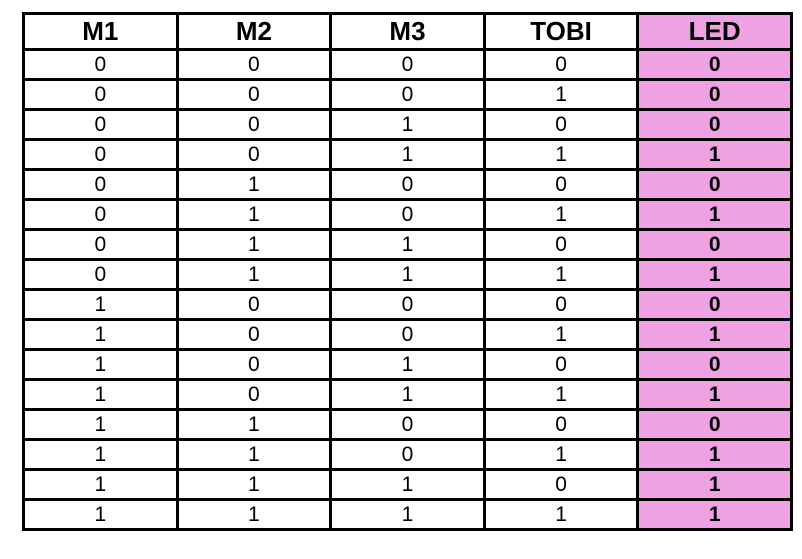 The width and height of the screenshot is (802, 559). I want to click on header-m1: M1, so click(101, 32).